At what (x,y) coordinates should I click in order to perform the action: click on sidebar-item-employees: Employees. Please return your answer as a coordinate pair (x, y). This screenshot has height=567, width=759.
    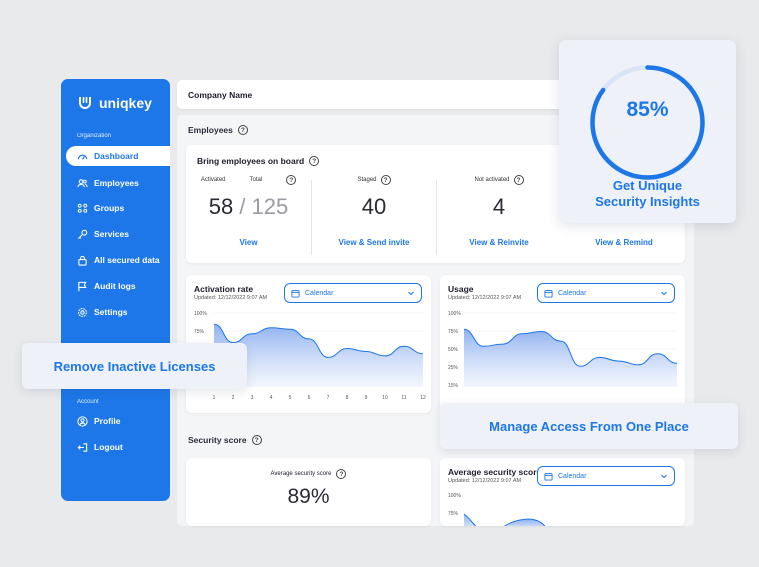
    Looking at the image, I should click on (118, 183).